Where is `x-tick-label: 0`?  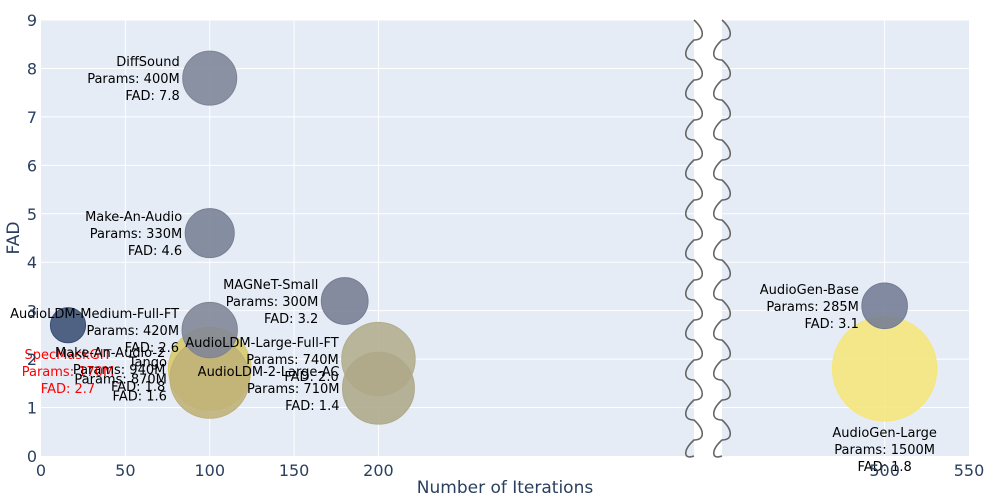 x-tick-label: 0 is located at coordinates (41, 470).